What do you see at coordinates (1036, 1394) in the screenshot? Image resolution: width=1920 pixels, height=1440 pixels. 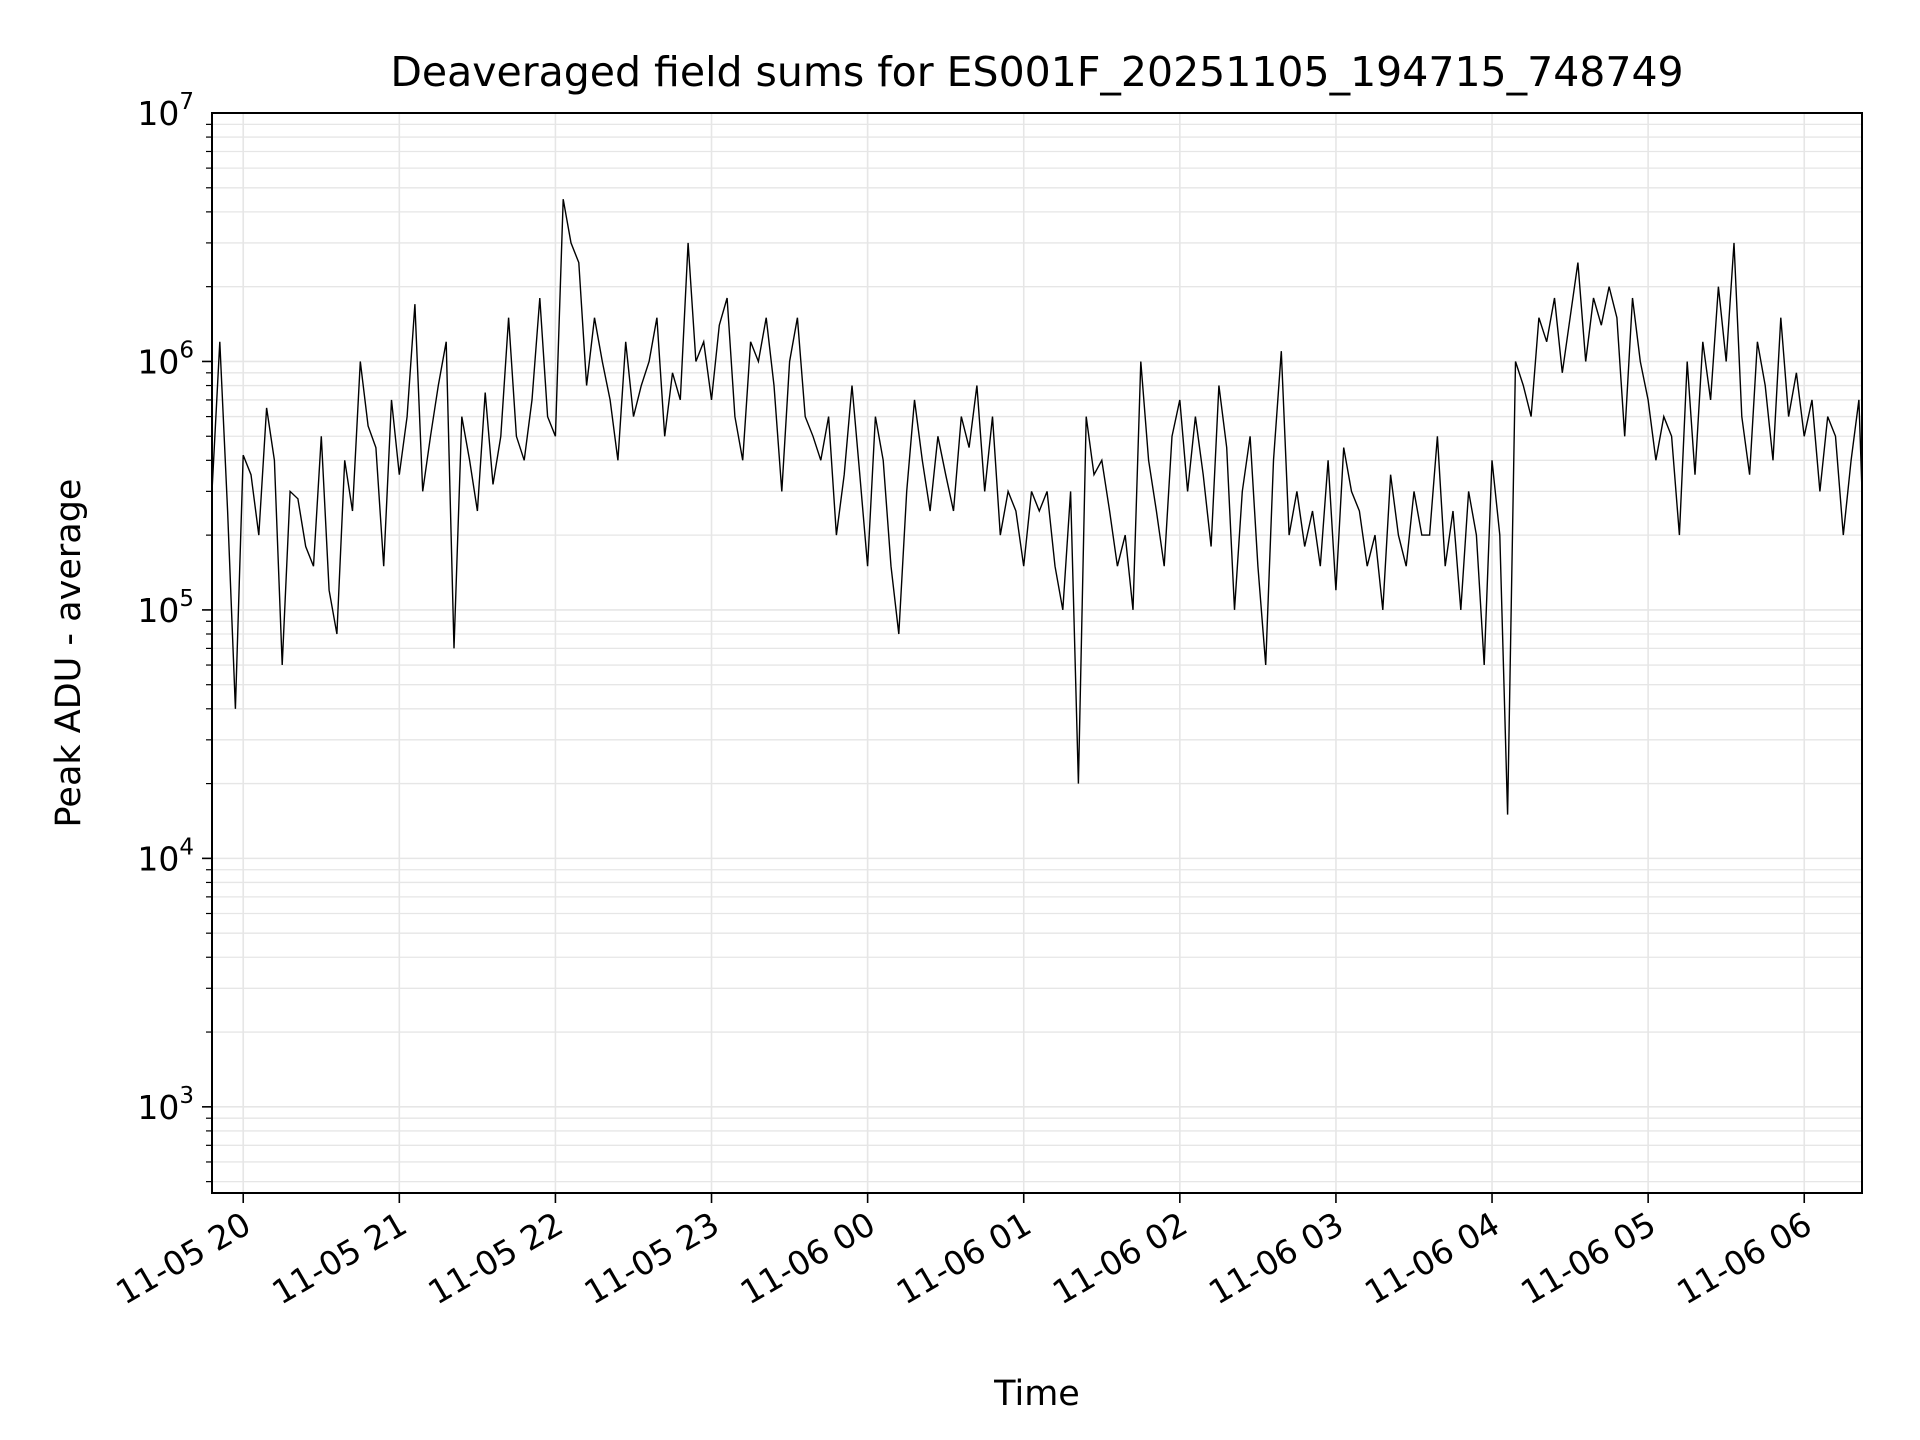 I see `x-axis-label: Time` at bounding box center [1036, 1394].